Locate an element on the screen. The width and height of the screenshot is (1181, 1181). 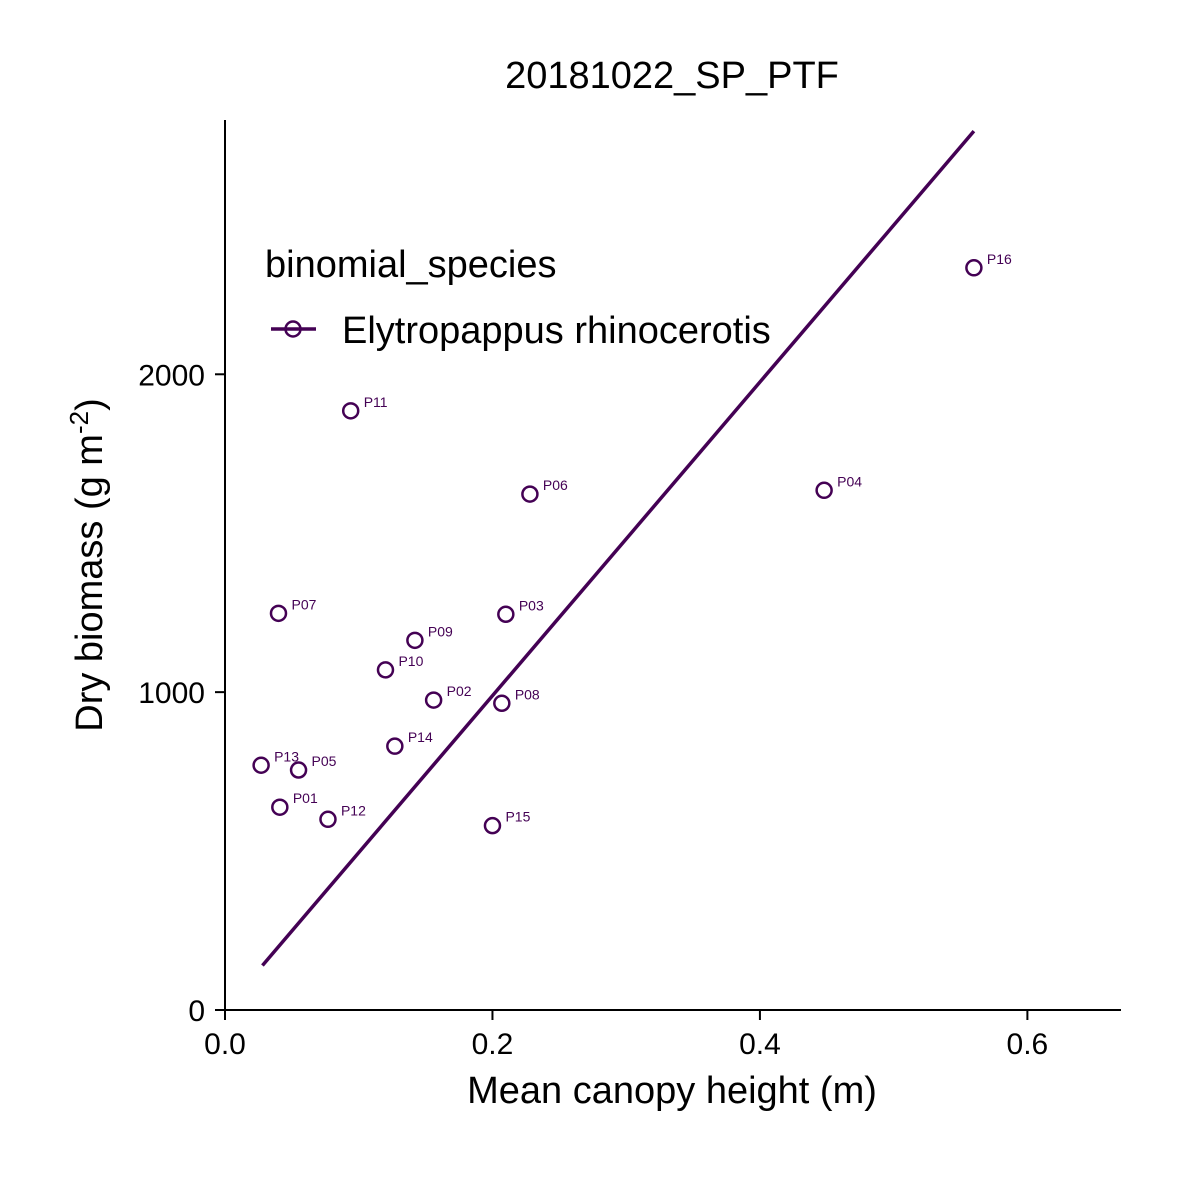
point-label: P13 is located at coordinates (286, 756).